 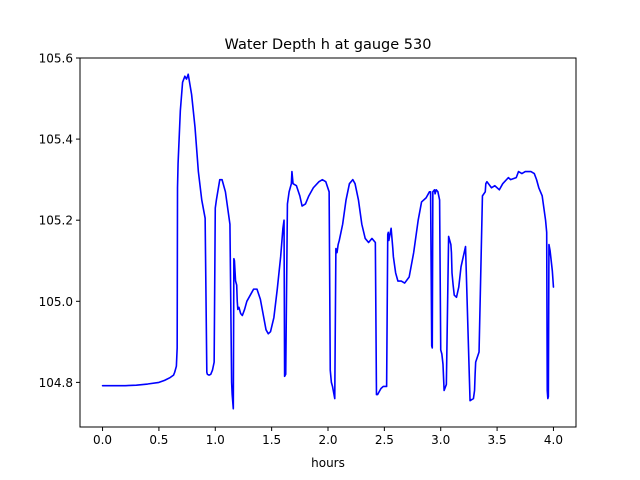 I want to click on y-tick-label: 105.2, so click(x=56, y=221).